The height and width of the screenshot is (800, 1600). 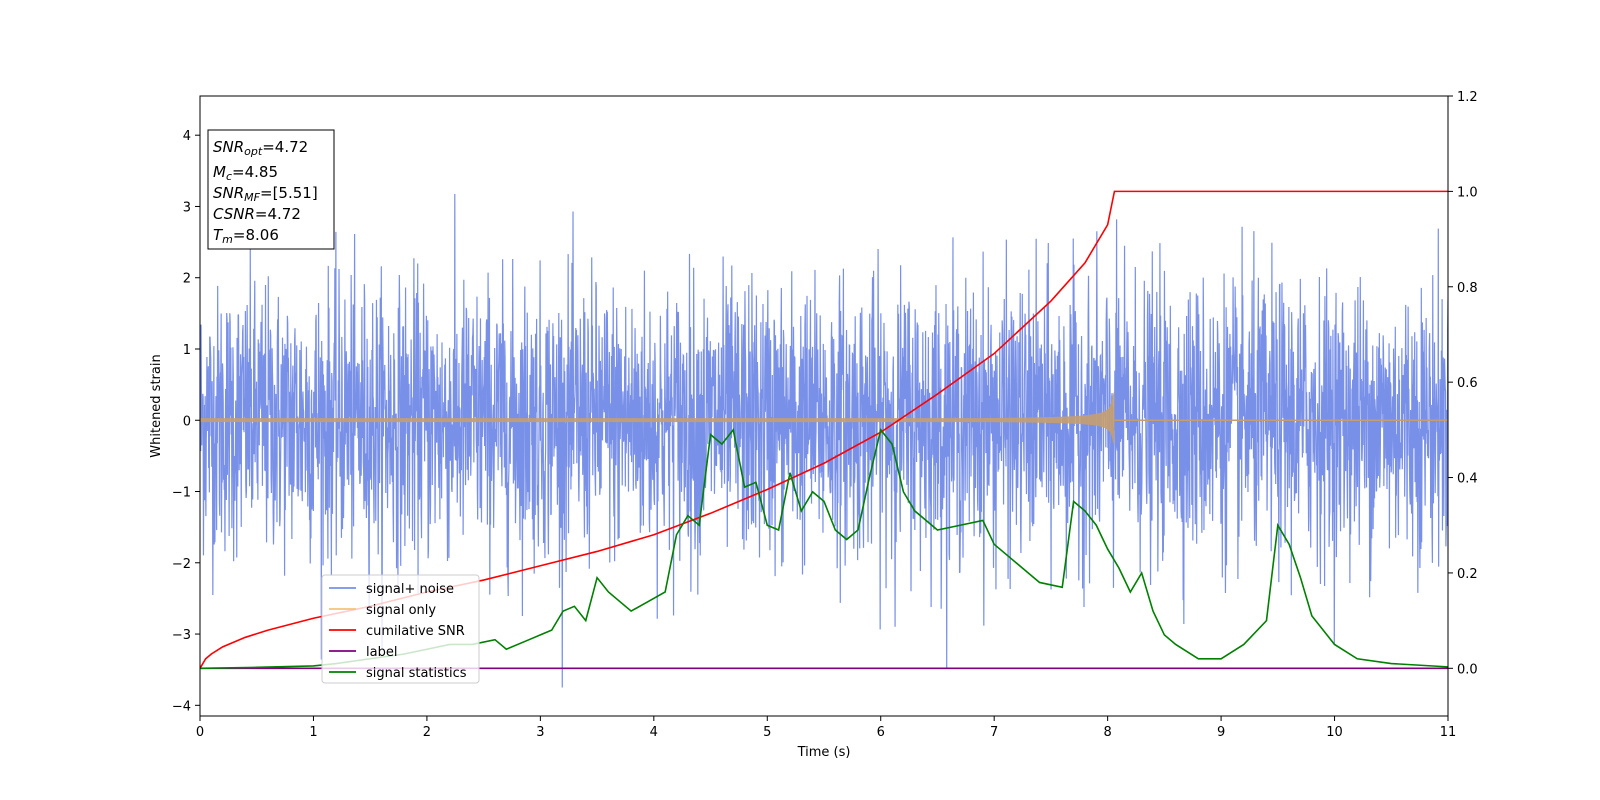 What do you see at coordinates (381, 652) in the screenshot?
I see `legend-label: label` at bounding box center [381, 652].